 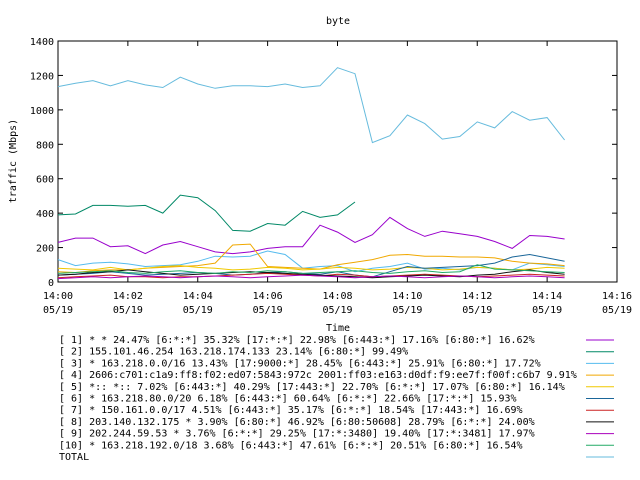 I want to click on x-tick-label: 14:02, so click(x=128, y=296).